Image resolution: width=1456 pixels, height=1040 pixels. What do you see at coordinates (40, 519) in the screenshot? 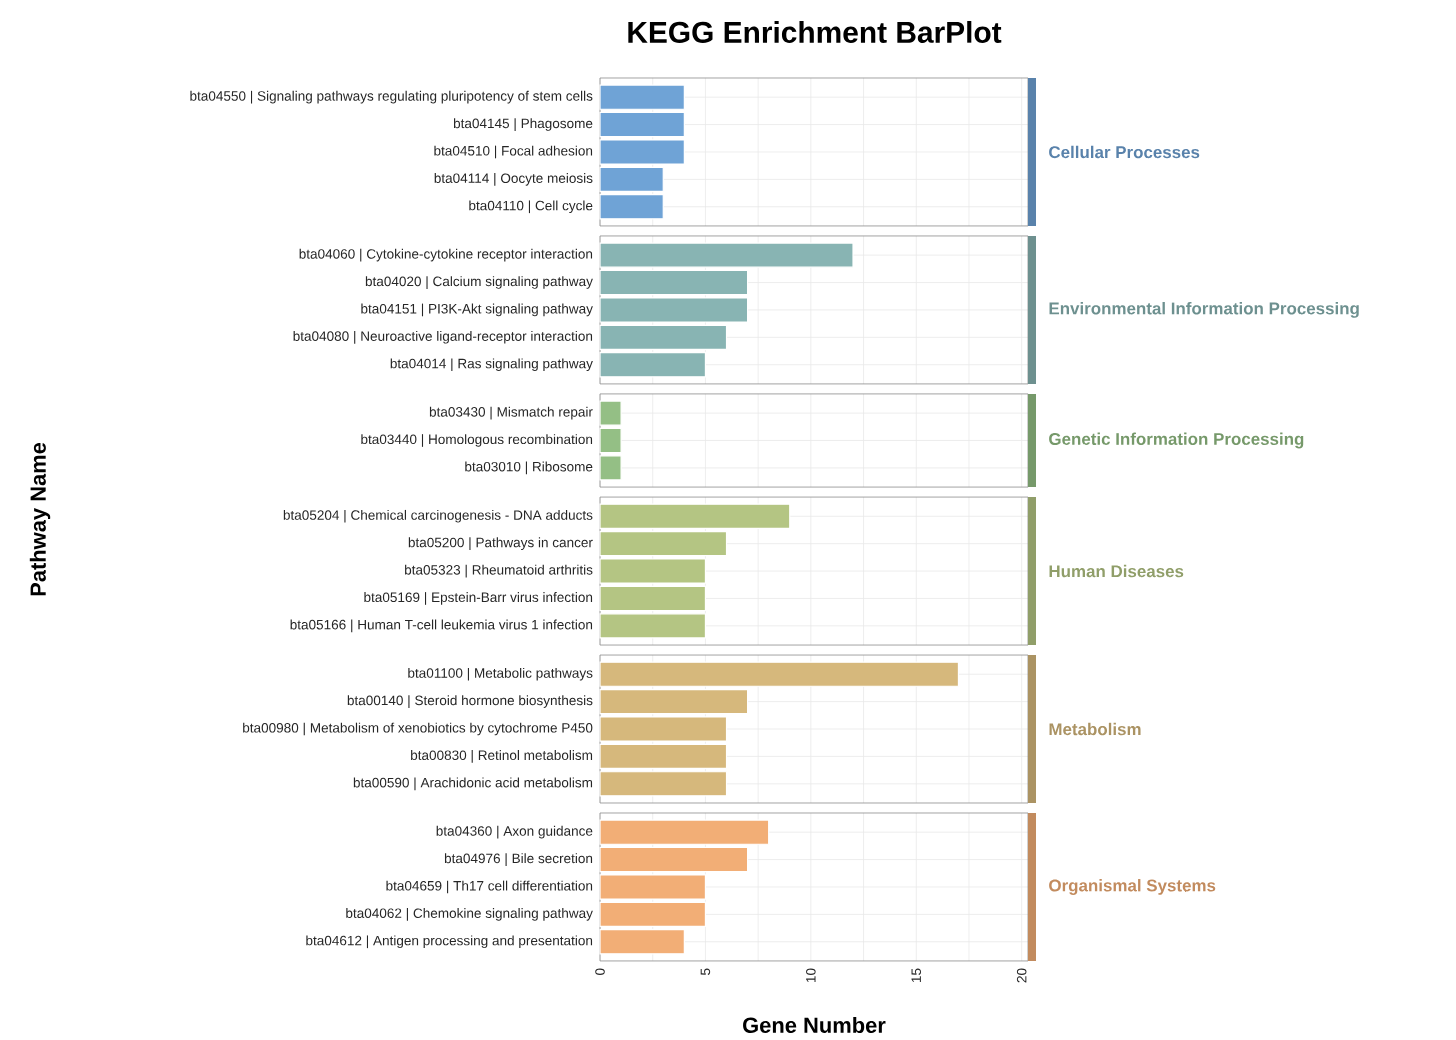
I see `y-axis-title: Pathway Name` at bounding box center [40, 519].